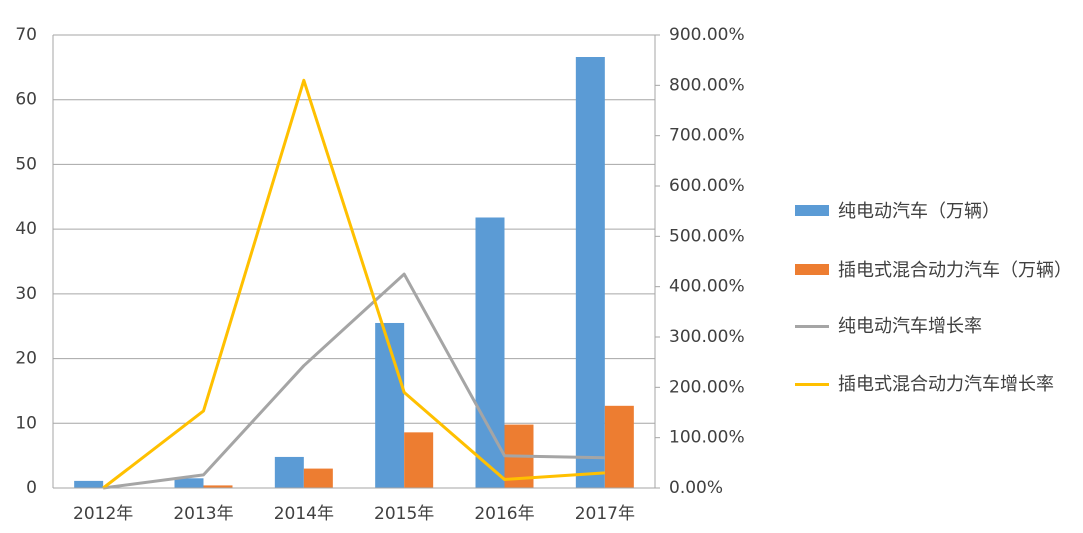 The width and height of the screenshot is (1083, 533). Describe the element at coordinates (955, 270) in the screenshot. I see `legend-label: 插电式混合动力汽车（万辆）` at that location.